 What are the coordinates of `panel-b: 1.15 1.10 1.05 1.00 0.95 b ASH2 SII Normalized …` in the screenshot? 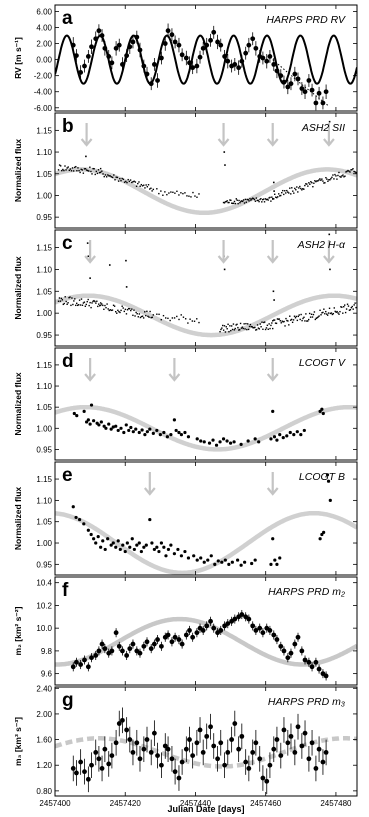 It's located at (185, 170).